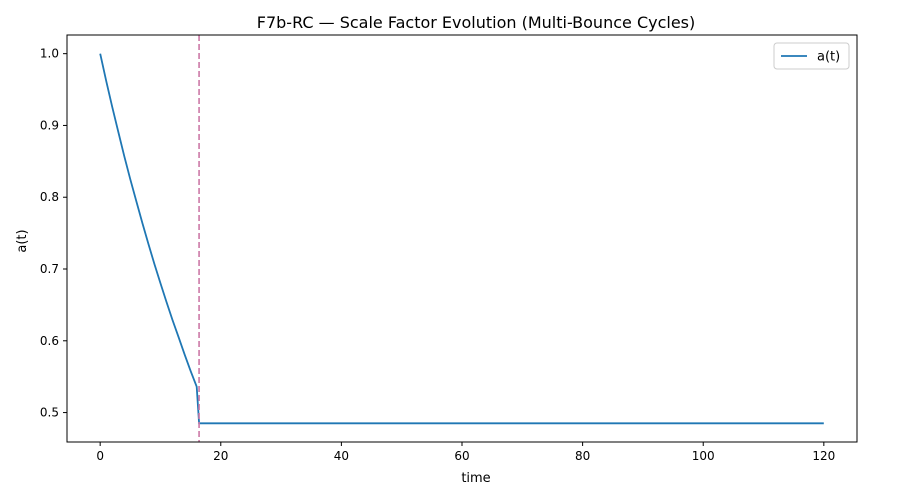  What do you see at coordinates (100, 456) in the screenshot?
I see `x-tick-label: 0` at bounding box center [100, 456].